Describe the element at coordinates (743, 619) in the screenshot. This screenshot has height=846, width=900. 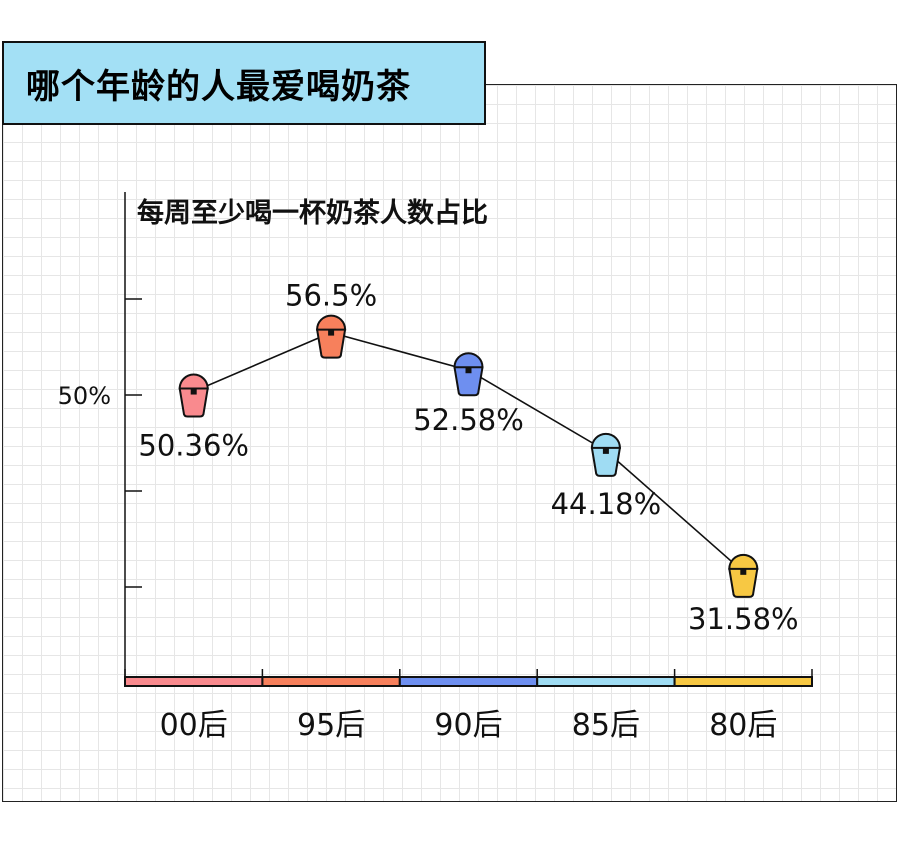
I see `data-label: 31.58%` at that location.